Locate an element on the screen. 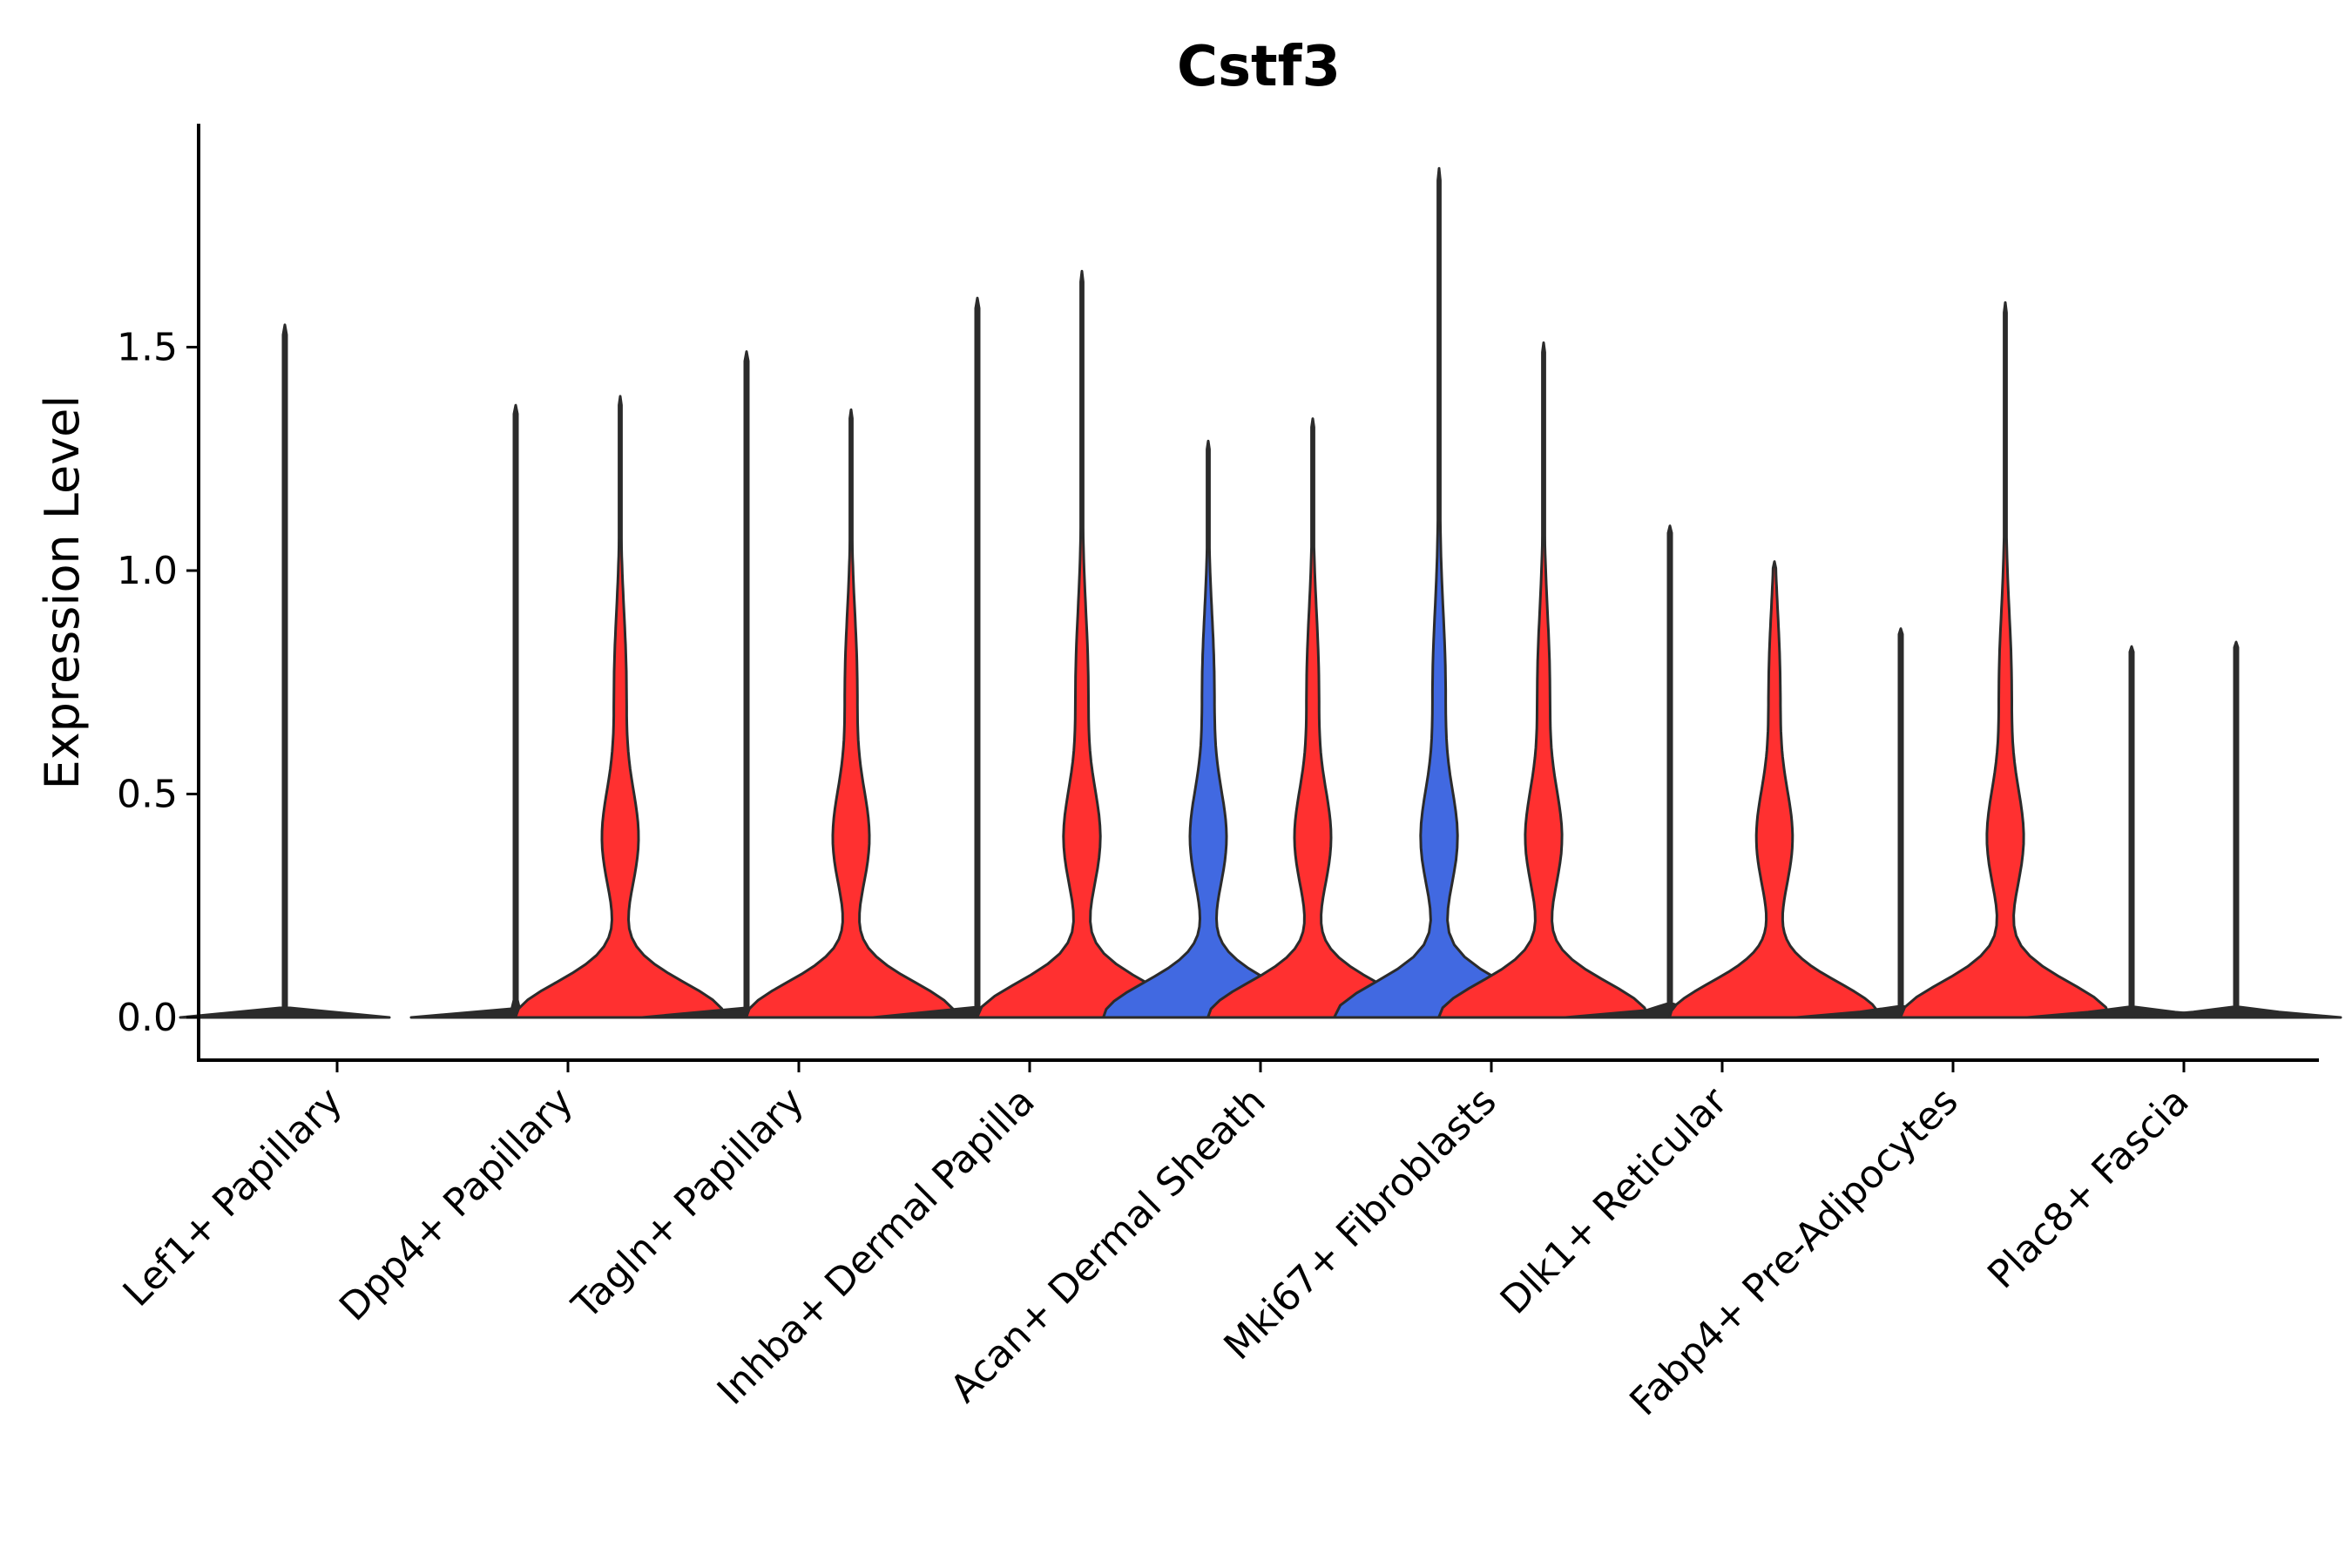 The height and width of the screenshot is (1568, 2352). y-tick-label: 1.0 is located at coordinates (147, 571).